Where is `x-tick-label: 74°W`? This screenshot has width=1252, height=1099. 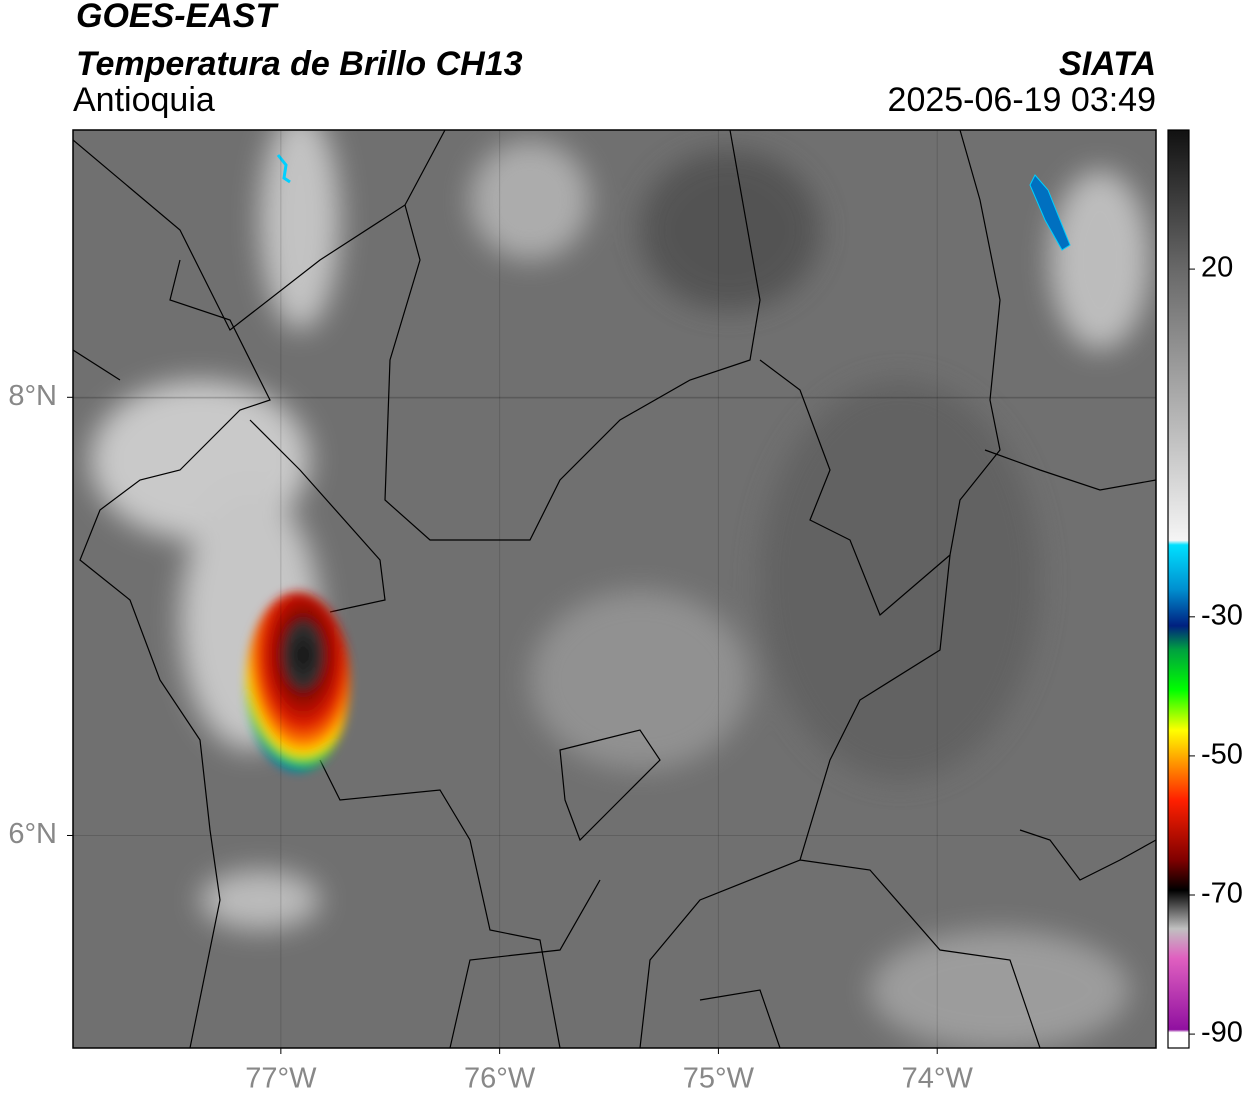
x-tick-label: 74°W is located at coordinates (938, 1079).